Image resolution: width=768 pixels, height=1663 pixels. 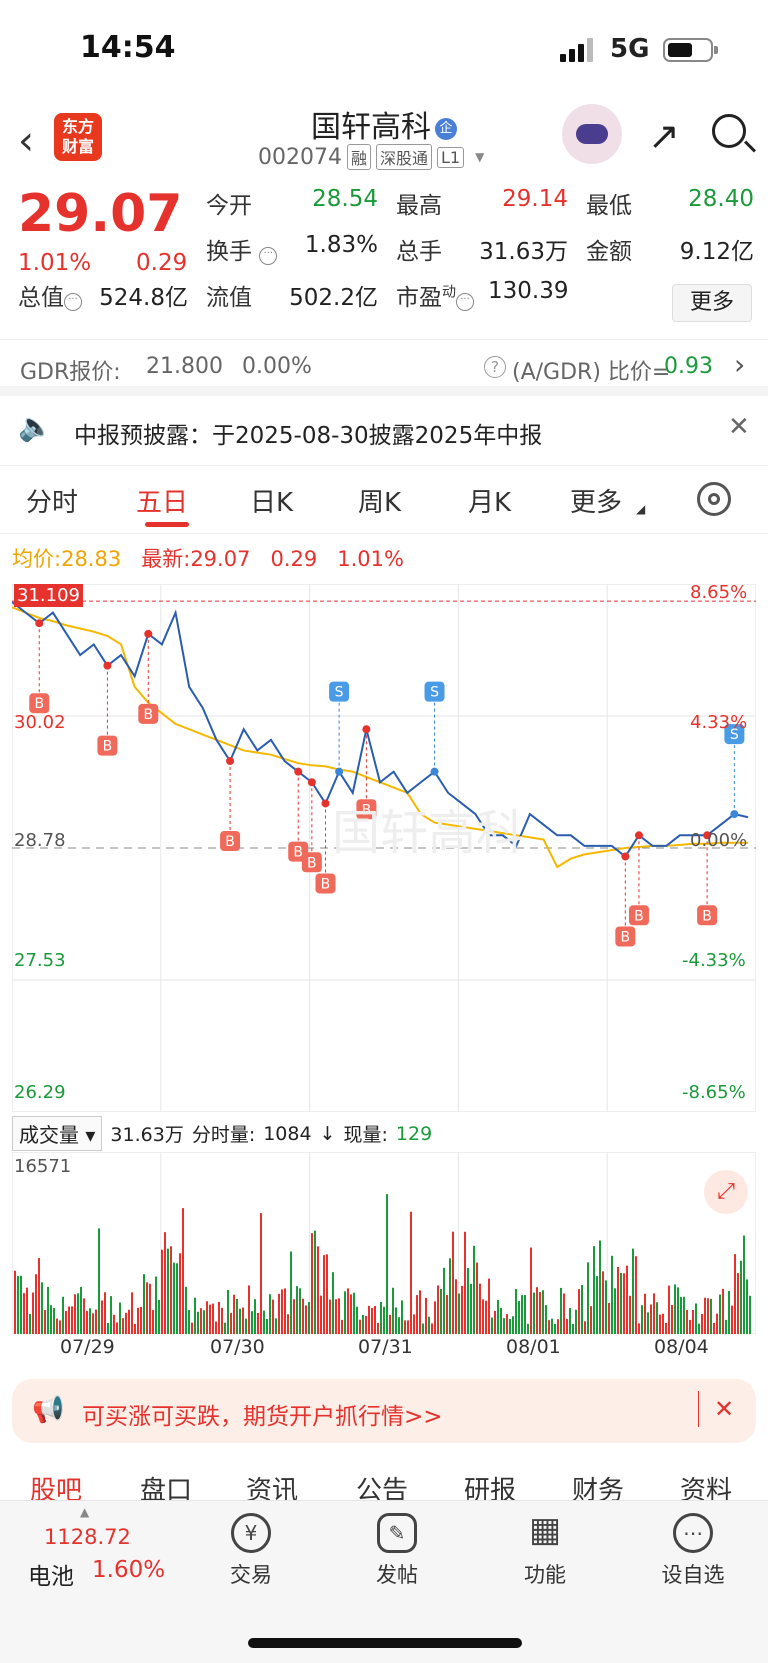 I want to click on network-label: 5G, so click(x=630, y=49).